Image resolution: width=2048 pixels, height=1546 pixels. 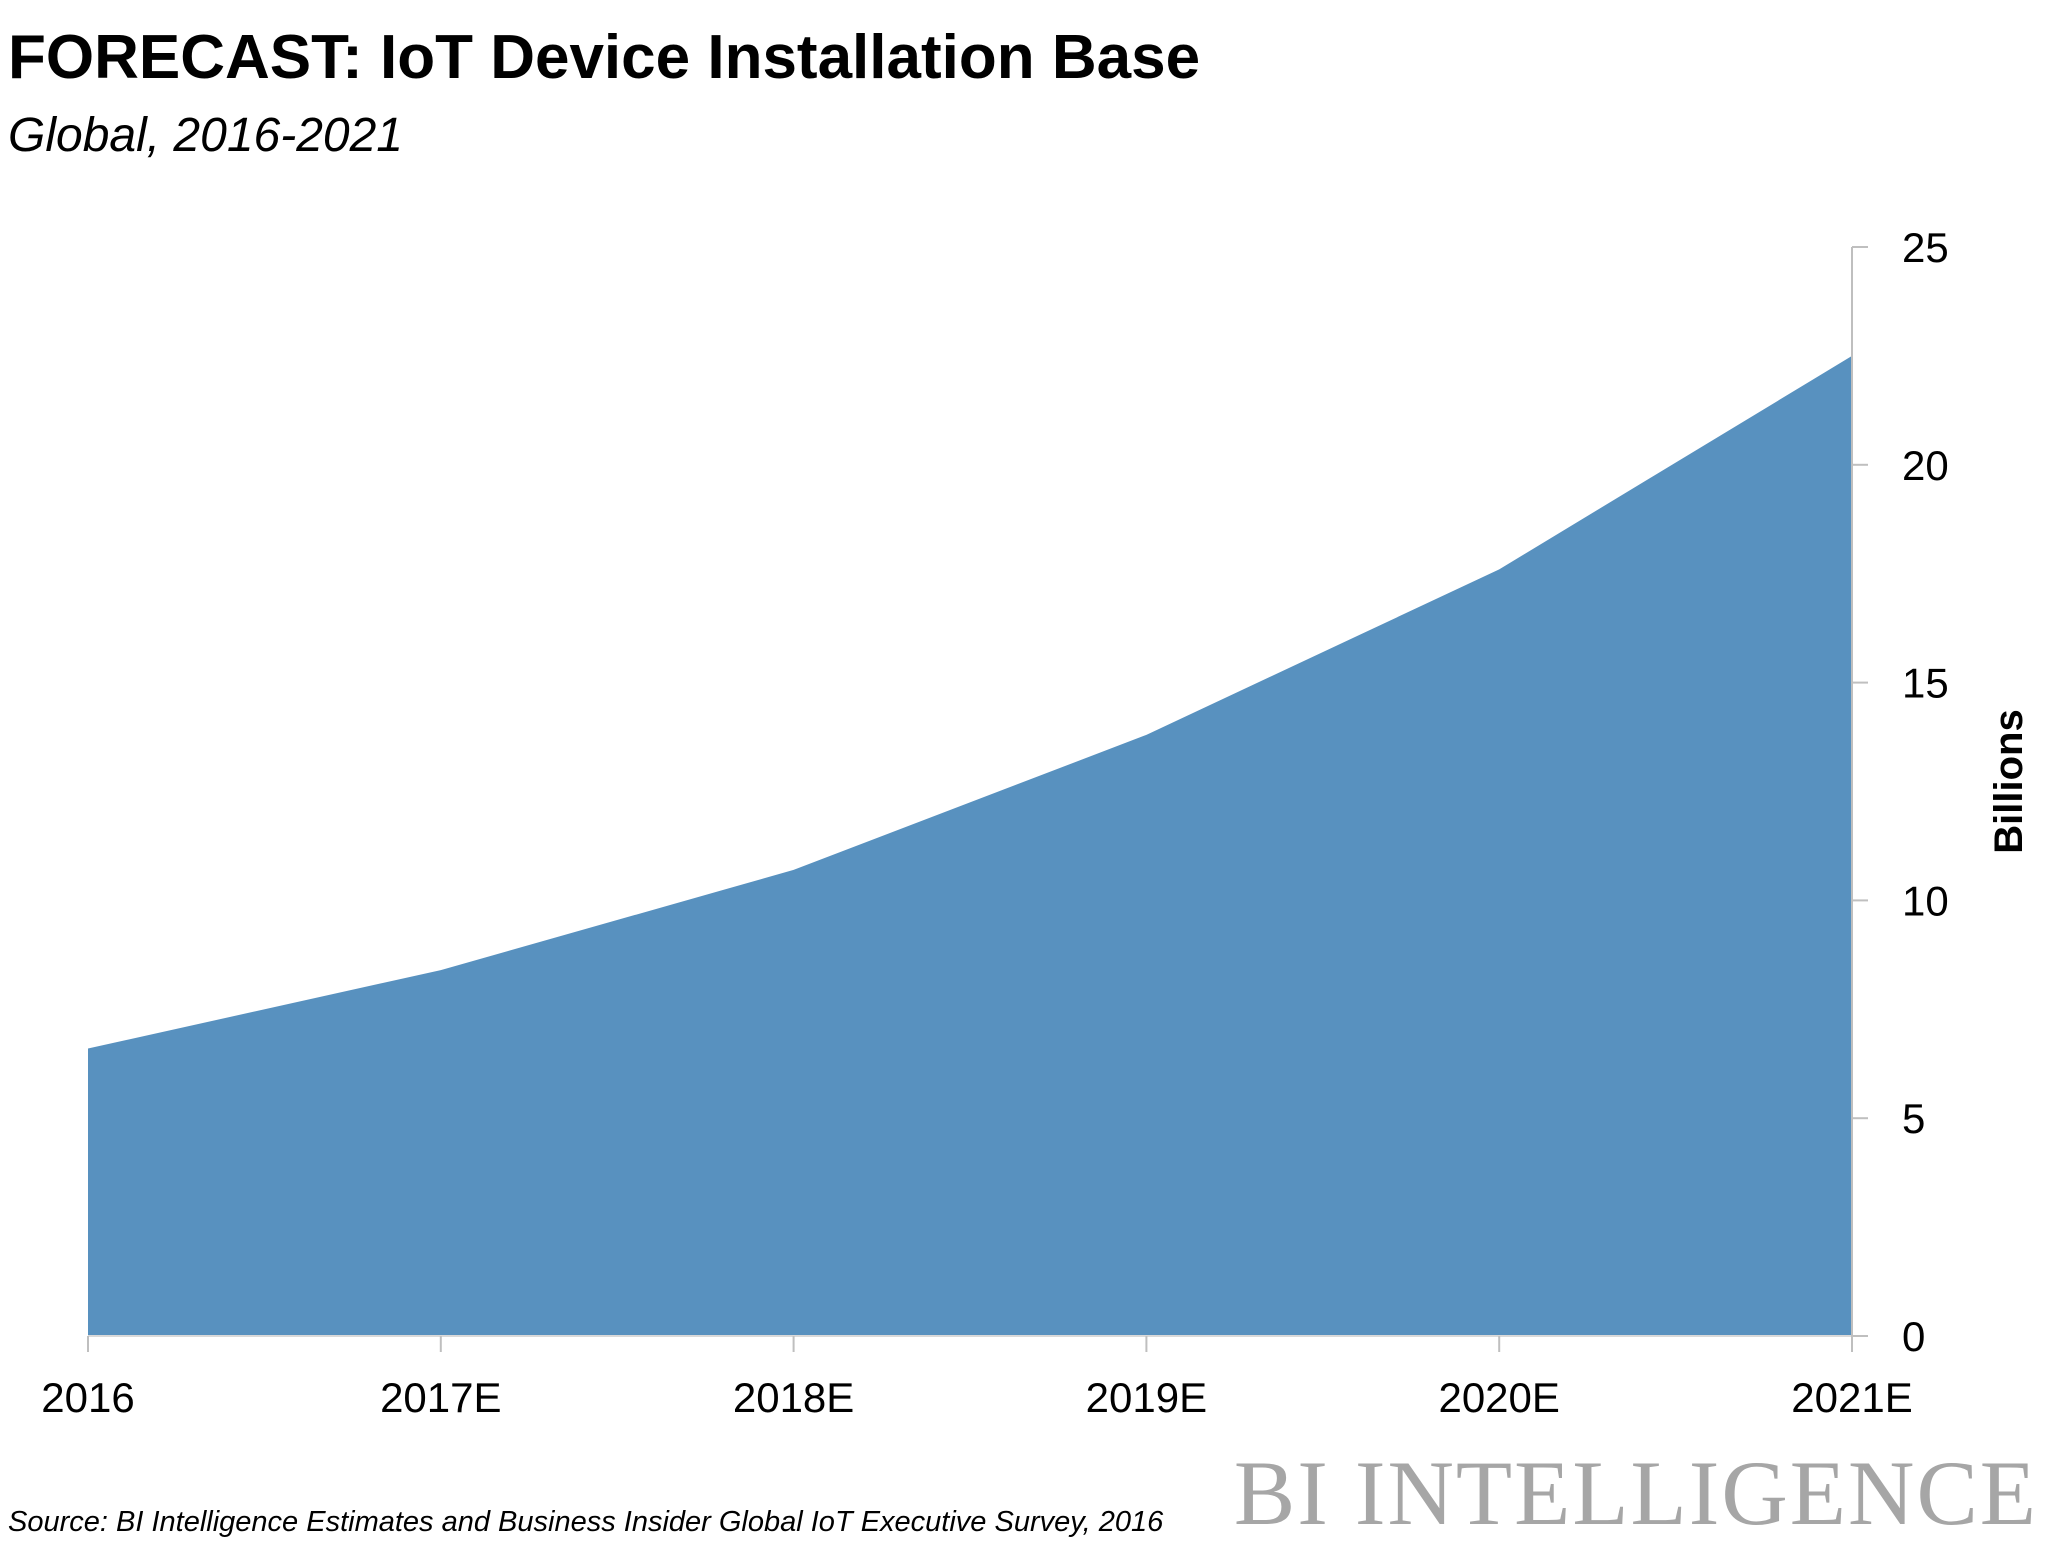 I want to click on y-tick-label-15: 15, so click(x=1925, y=683).